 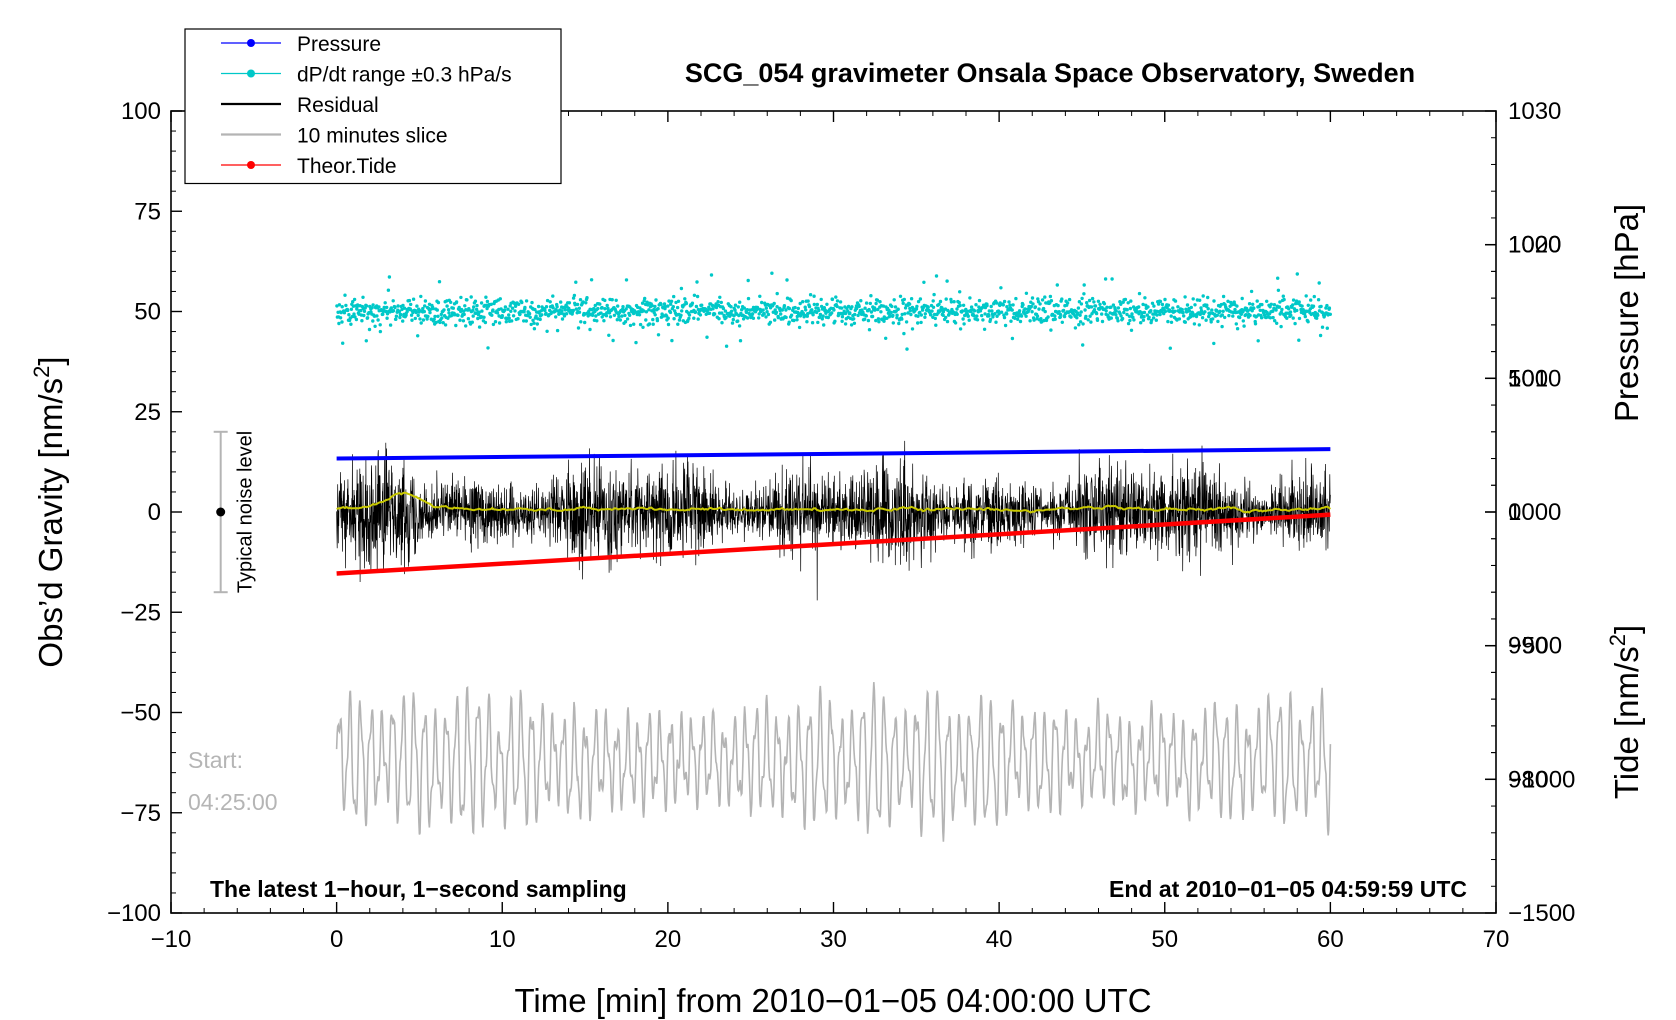 What do you see at coordinates (1534, 512) in the screenshot?
I see `y-pressure-tick-label: 1000` at bounding box center [1534, 512].